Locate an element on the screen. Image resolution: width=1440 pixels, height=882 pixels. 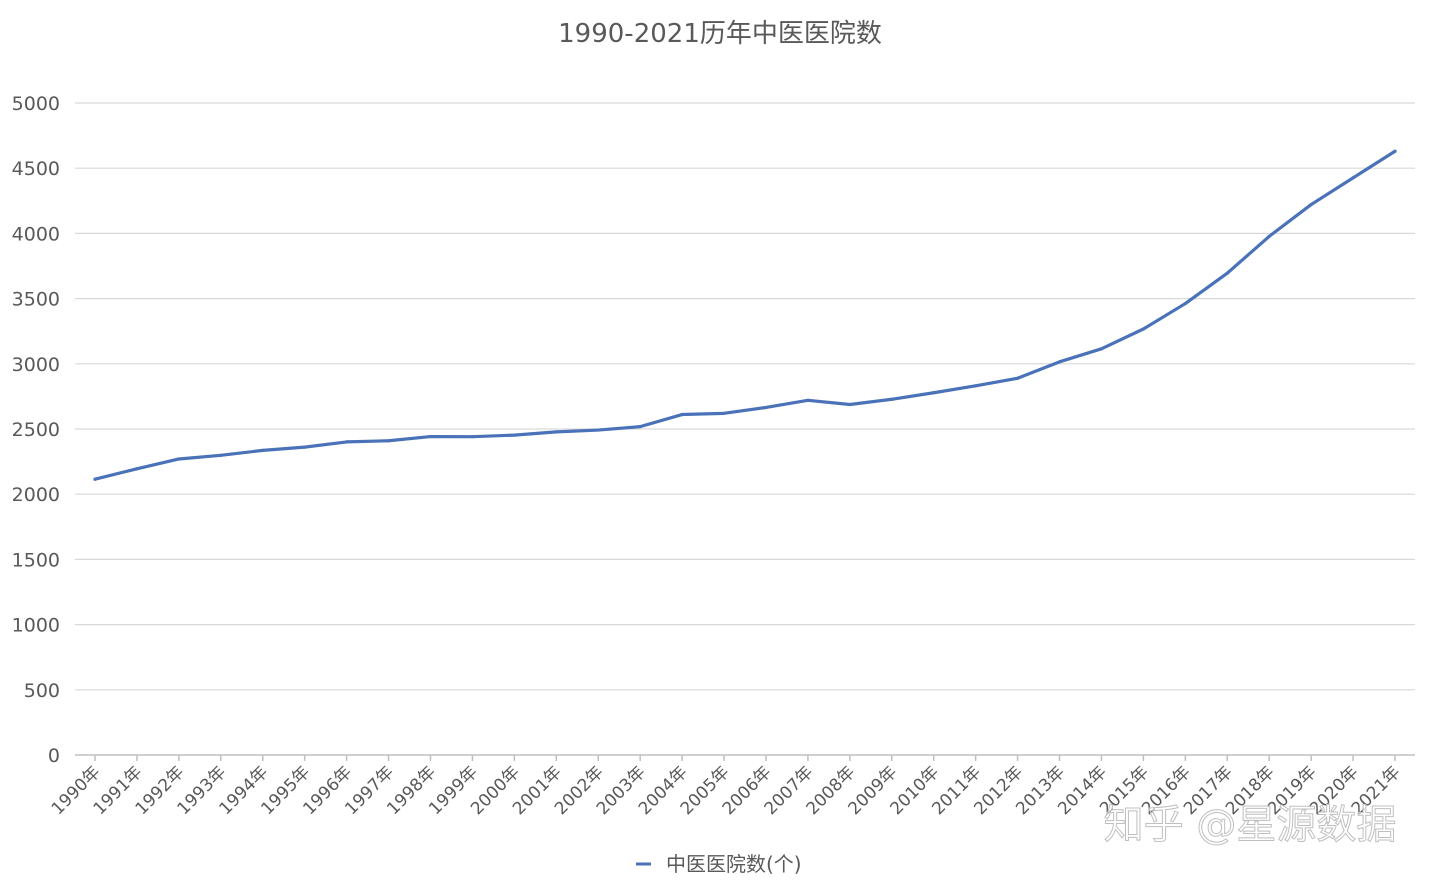
y-tick-label: 3000 is located at coordinates (36, 365).